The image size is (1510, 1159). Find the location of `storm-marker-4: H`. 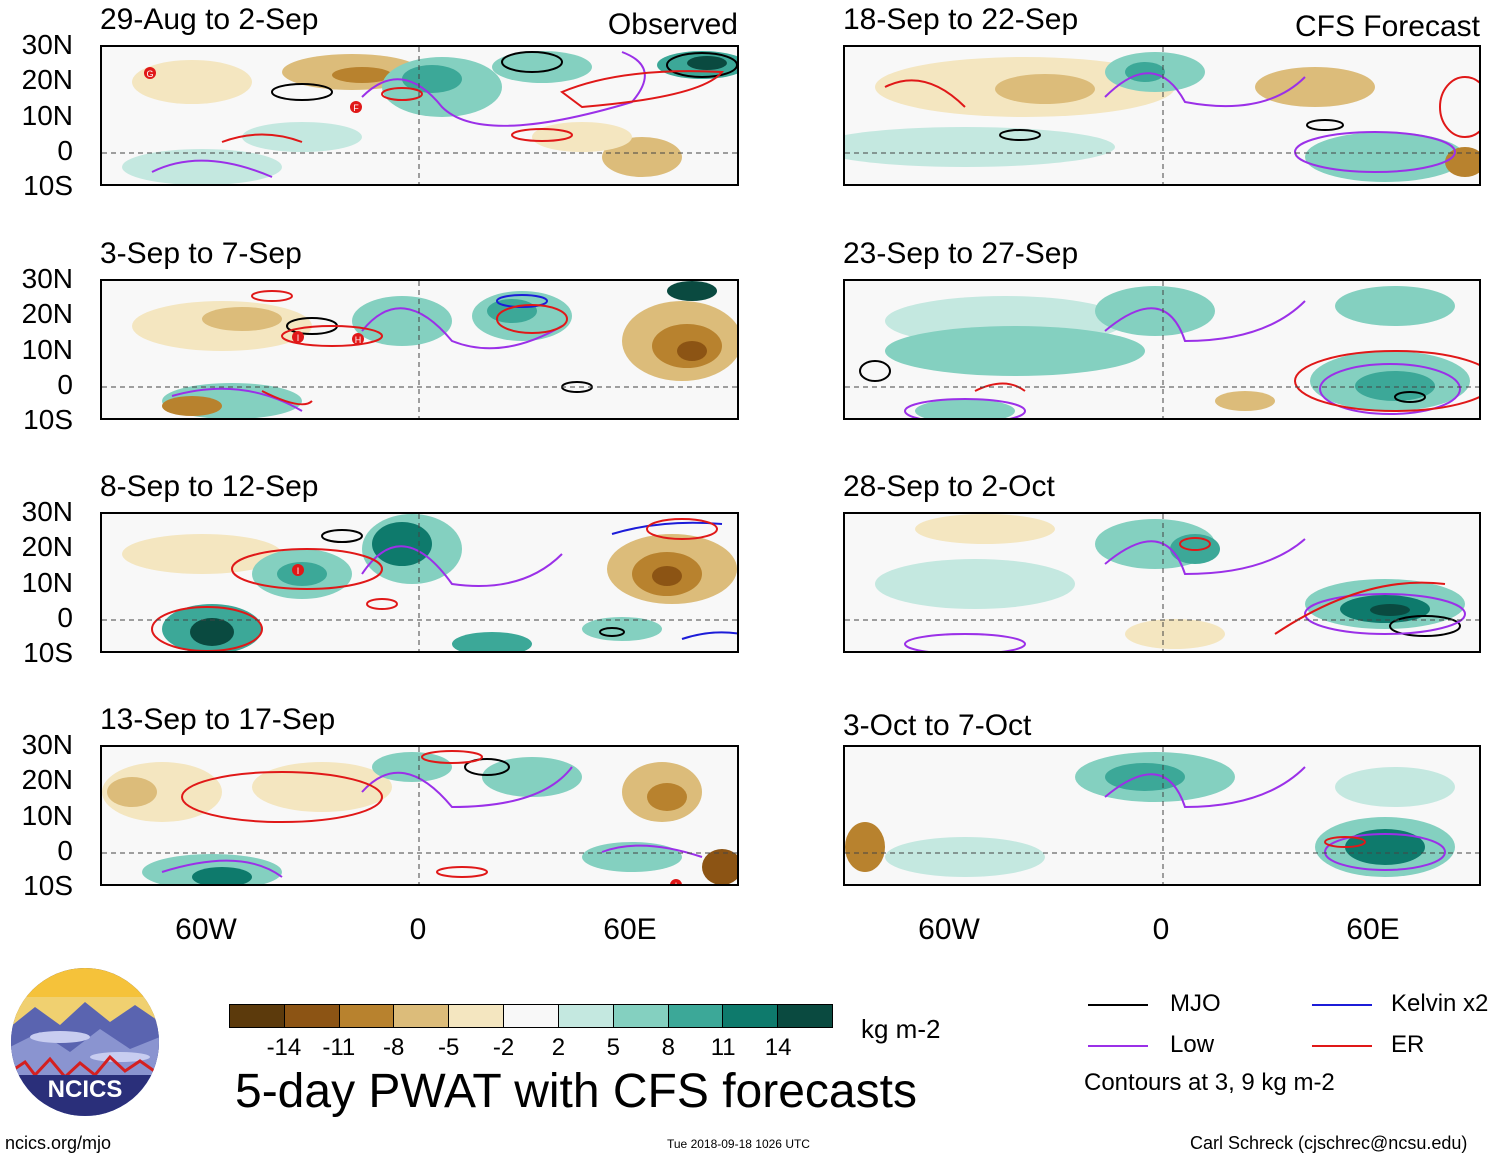

storm-marker-4: H is located at coordinates (358, 340).